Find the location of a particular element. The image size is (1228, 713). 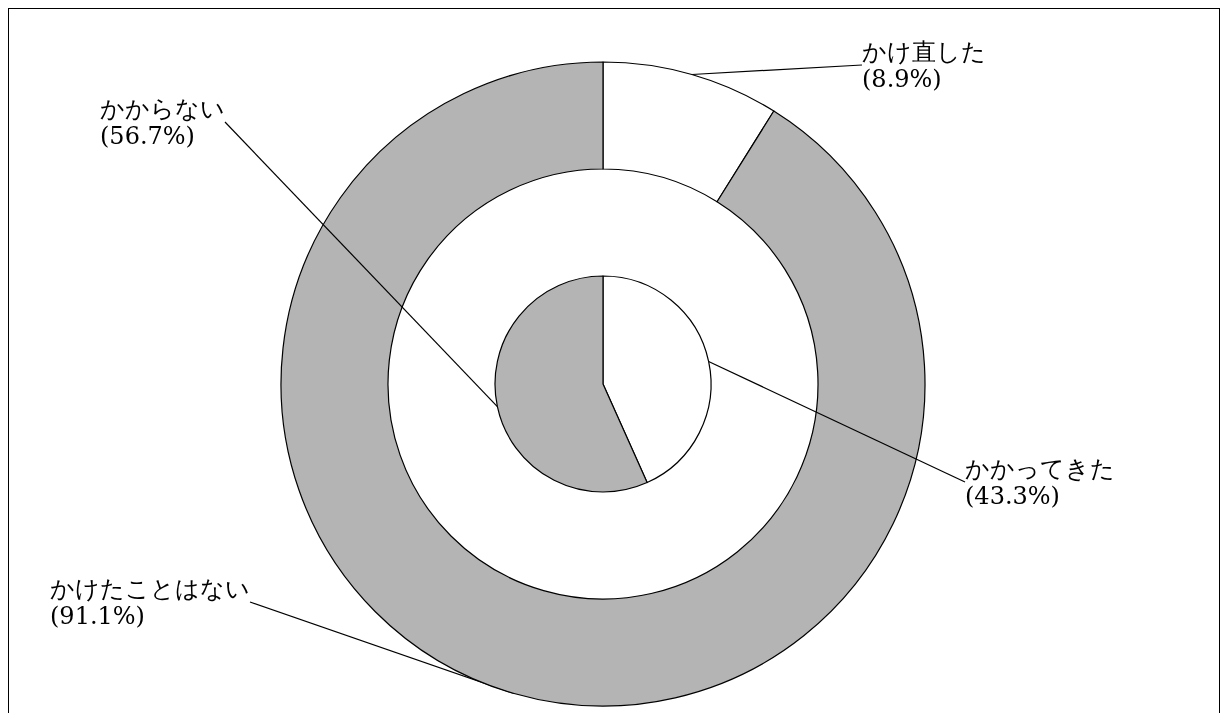

slice-label: かけ直した is located at coordinates (924, 51).